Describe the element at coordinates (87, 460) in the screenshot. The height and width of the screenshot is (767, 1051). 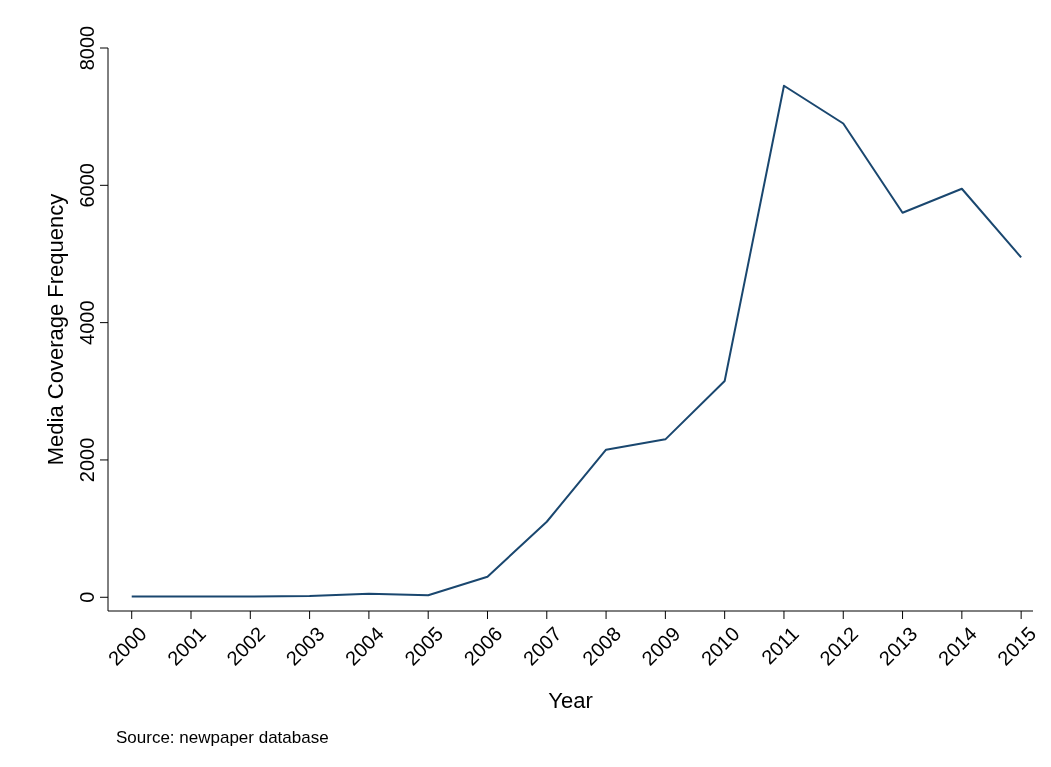
I see `y-tick-label: 2000` at that location.